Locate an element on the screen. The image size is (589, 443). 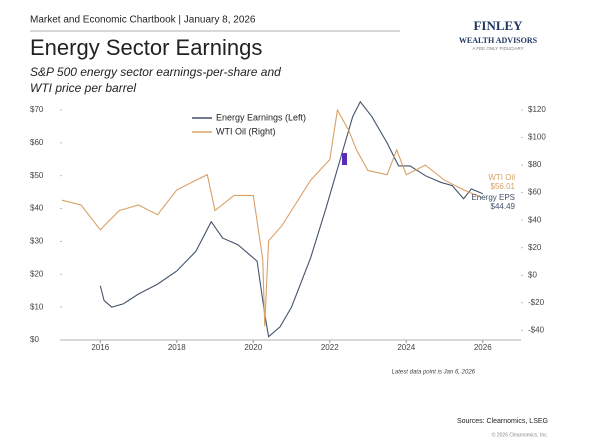
end-value: $44.49 is located at coordinates (503, 206).